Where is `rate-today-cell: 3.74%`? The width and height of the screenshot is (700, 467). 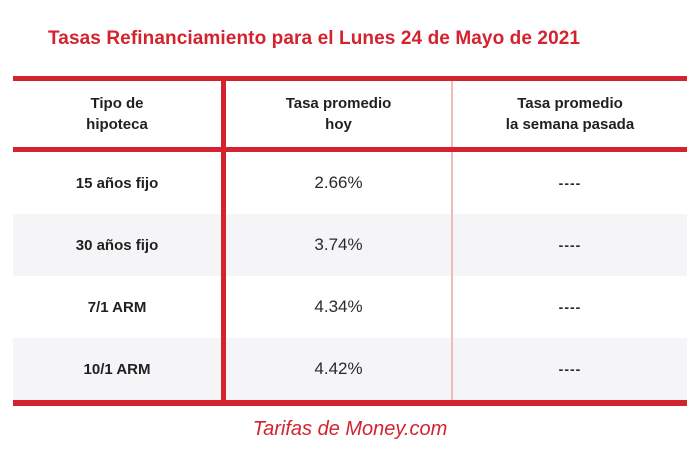 rate-today-cell: 3.74% is located at coordinates (338, 244).